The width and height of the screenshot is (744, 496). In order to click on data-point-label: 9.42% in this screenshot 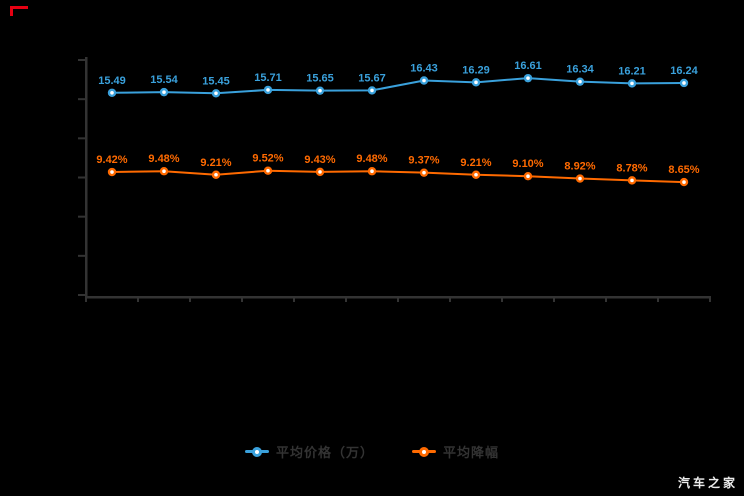, I will do `click(111, 160)`.